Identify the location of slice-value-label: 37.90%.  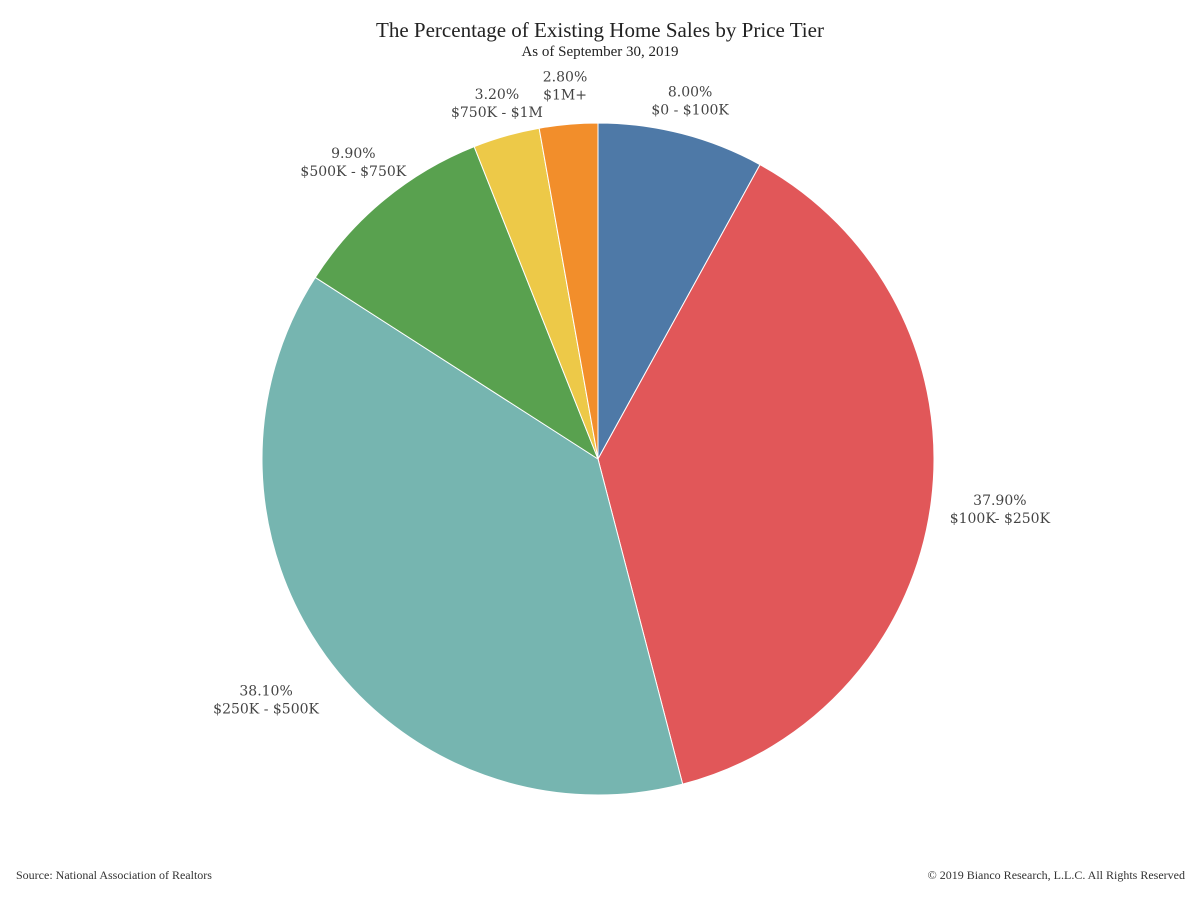
(999, 501).